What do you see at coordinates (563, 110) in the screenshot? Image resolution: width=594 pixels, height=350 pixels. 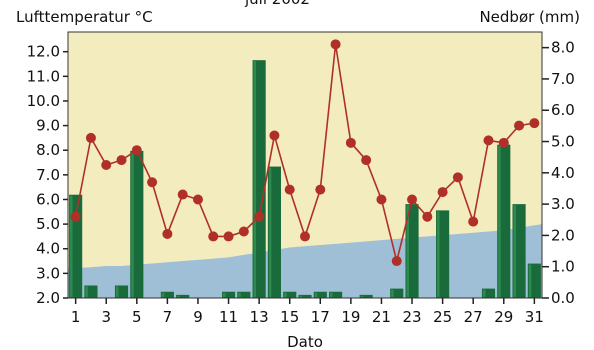 I see `right-tick-label: 6.0` at bounding box center [563, 110].